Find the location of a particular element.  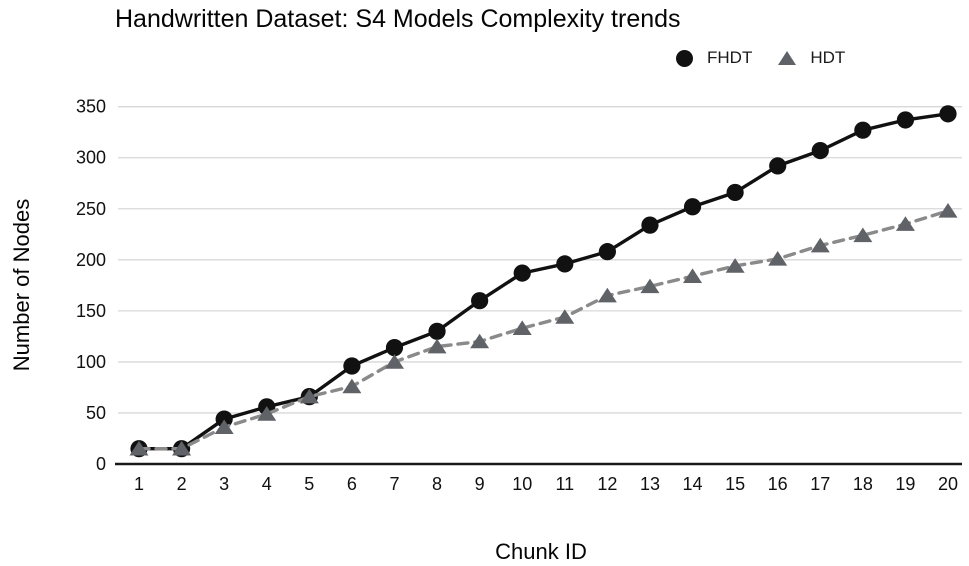

x-tick-label: 17 is located at coordinates (820, 484).